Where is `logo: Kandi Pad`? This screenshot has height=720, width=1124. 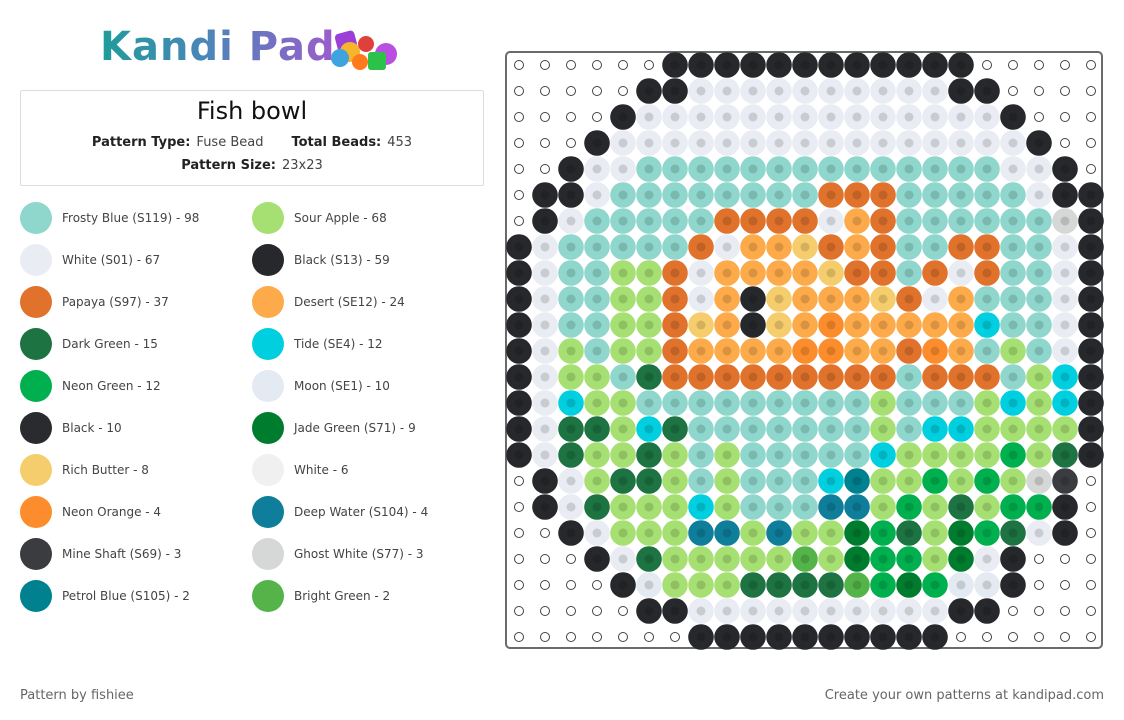
logo: Kandi Pad is located at coordinates (218, 47).